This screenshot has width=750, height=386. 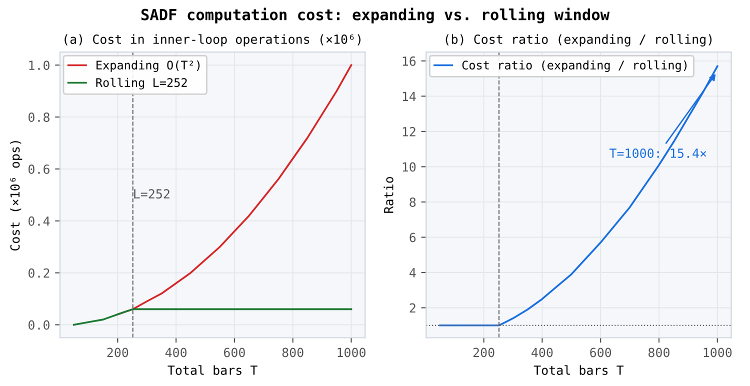 I want to click on y-tick-label: 2, so click(x=413, y=308).